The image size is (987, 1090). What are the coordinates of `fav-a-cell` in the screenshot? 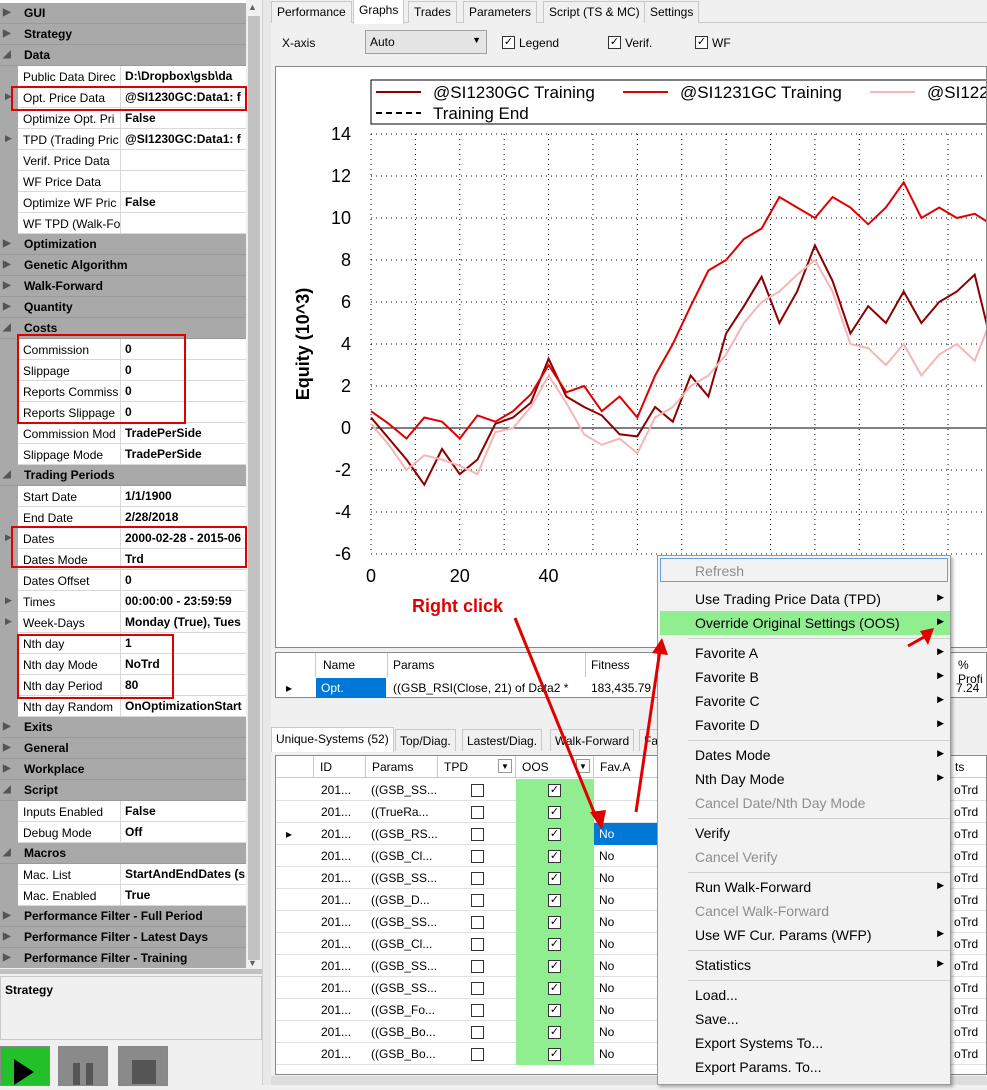 It's located at (627, 812).